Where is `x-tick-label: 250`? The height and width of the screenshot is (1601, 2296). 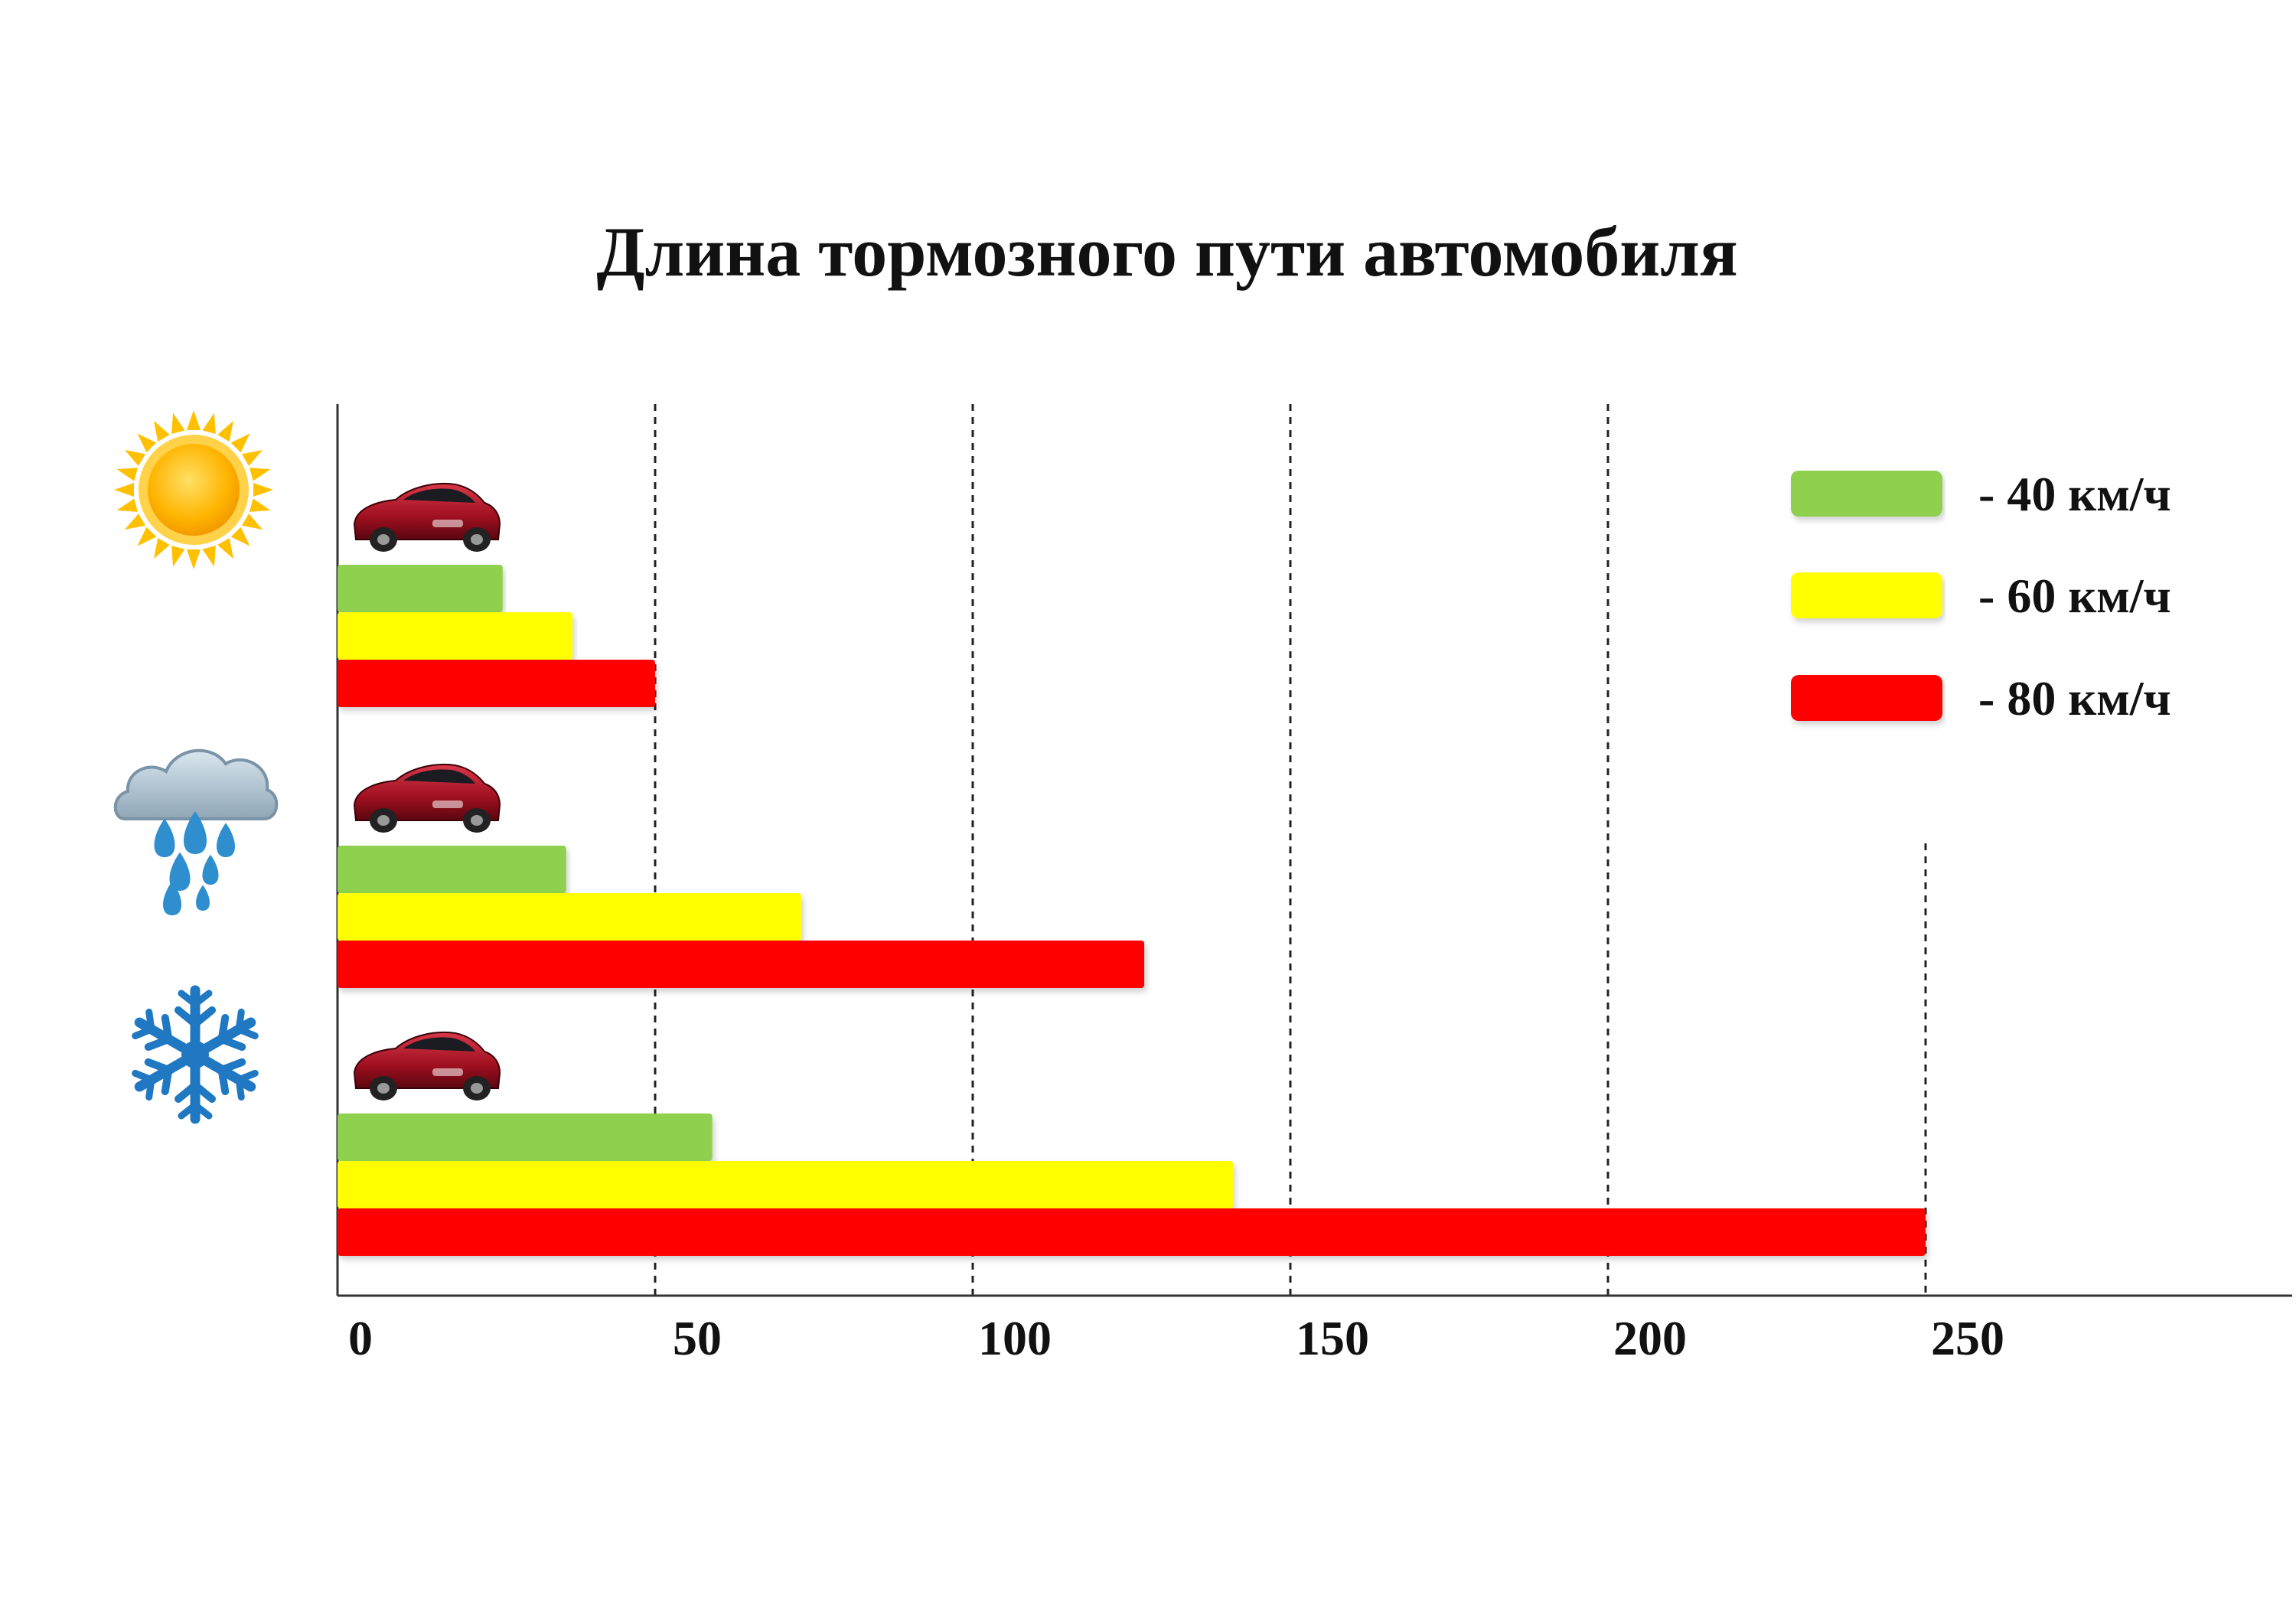
x-tick-label: 250 is located at coordinates (1967, 1338).